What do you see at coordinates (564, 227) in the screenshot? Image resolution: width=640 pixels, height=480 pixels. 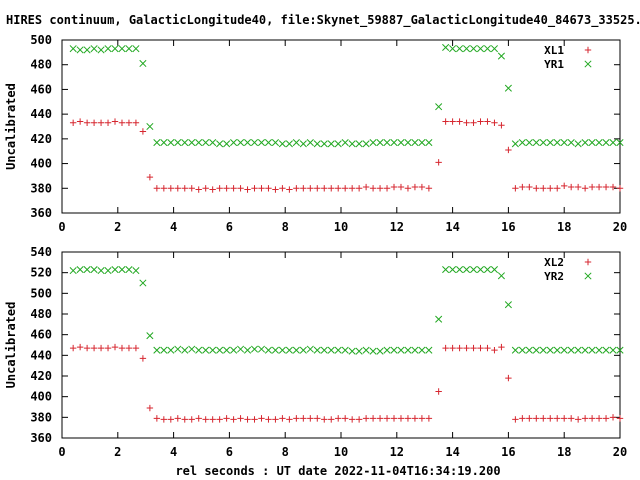 I see `x-tick-label: 18` at bounding box center [564, 227].